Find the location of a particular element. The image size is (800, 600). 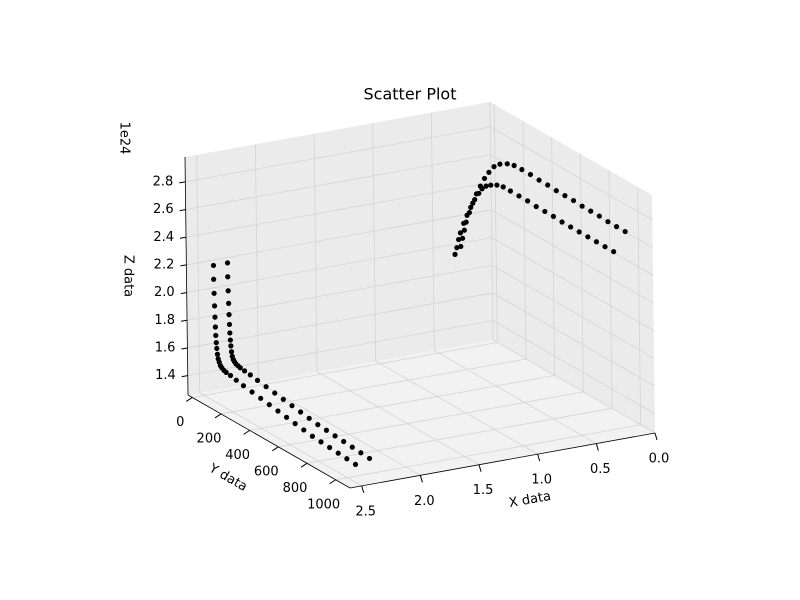

x-tick-label: 0.0 is located at coordinates (659, 459).